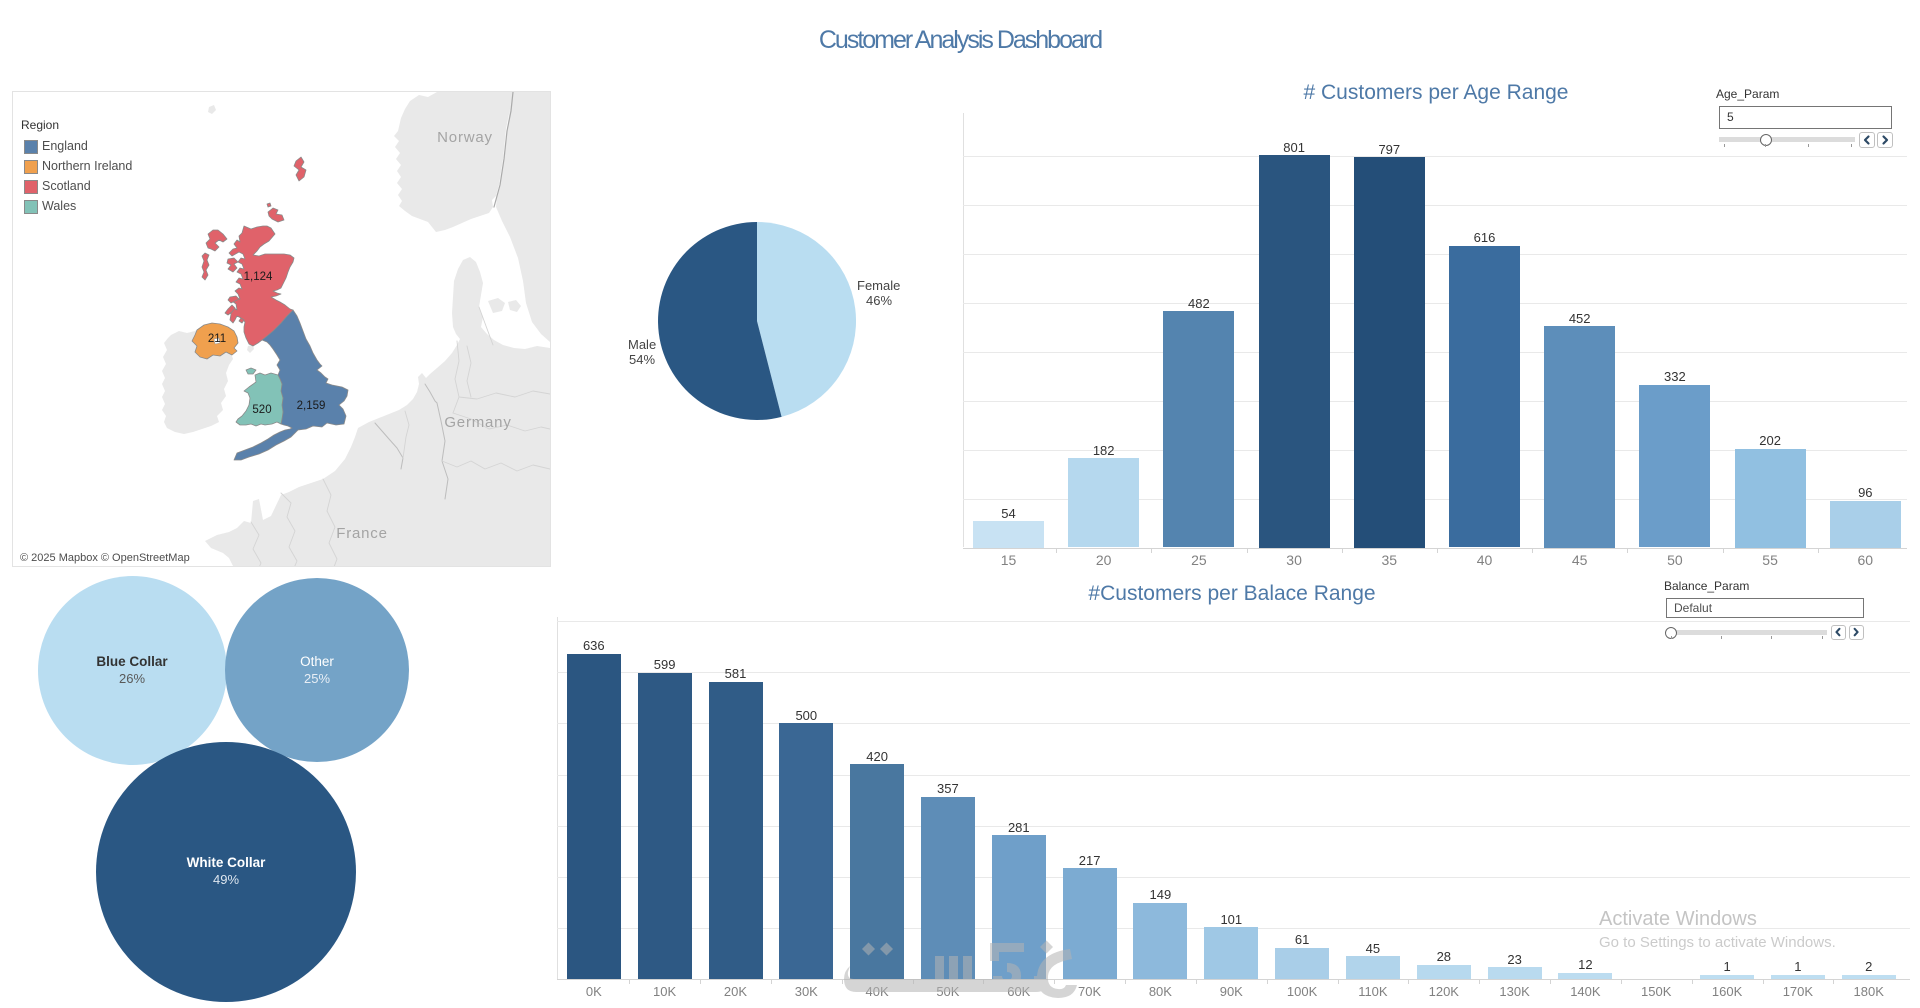  Describe the element at coordinates (105, 558) in the screenshot. I see `svg-text: © 2025 Mapbox © OpenStreetMap` at that location.